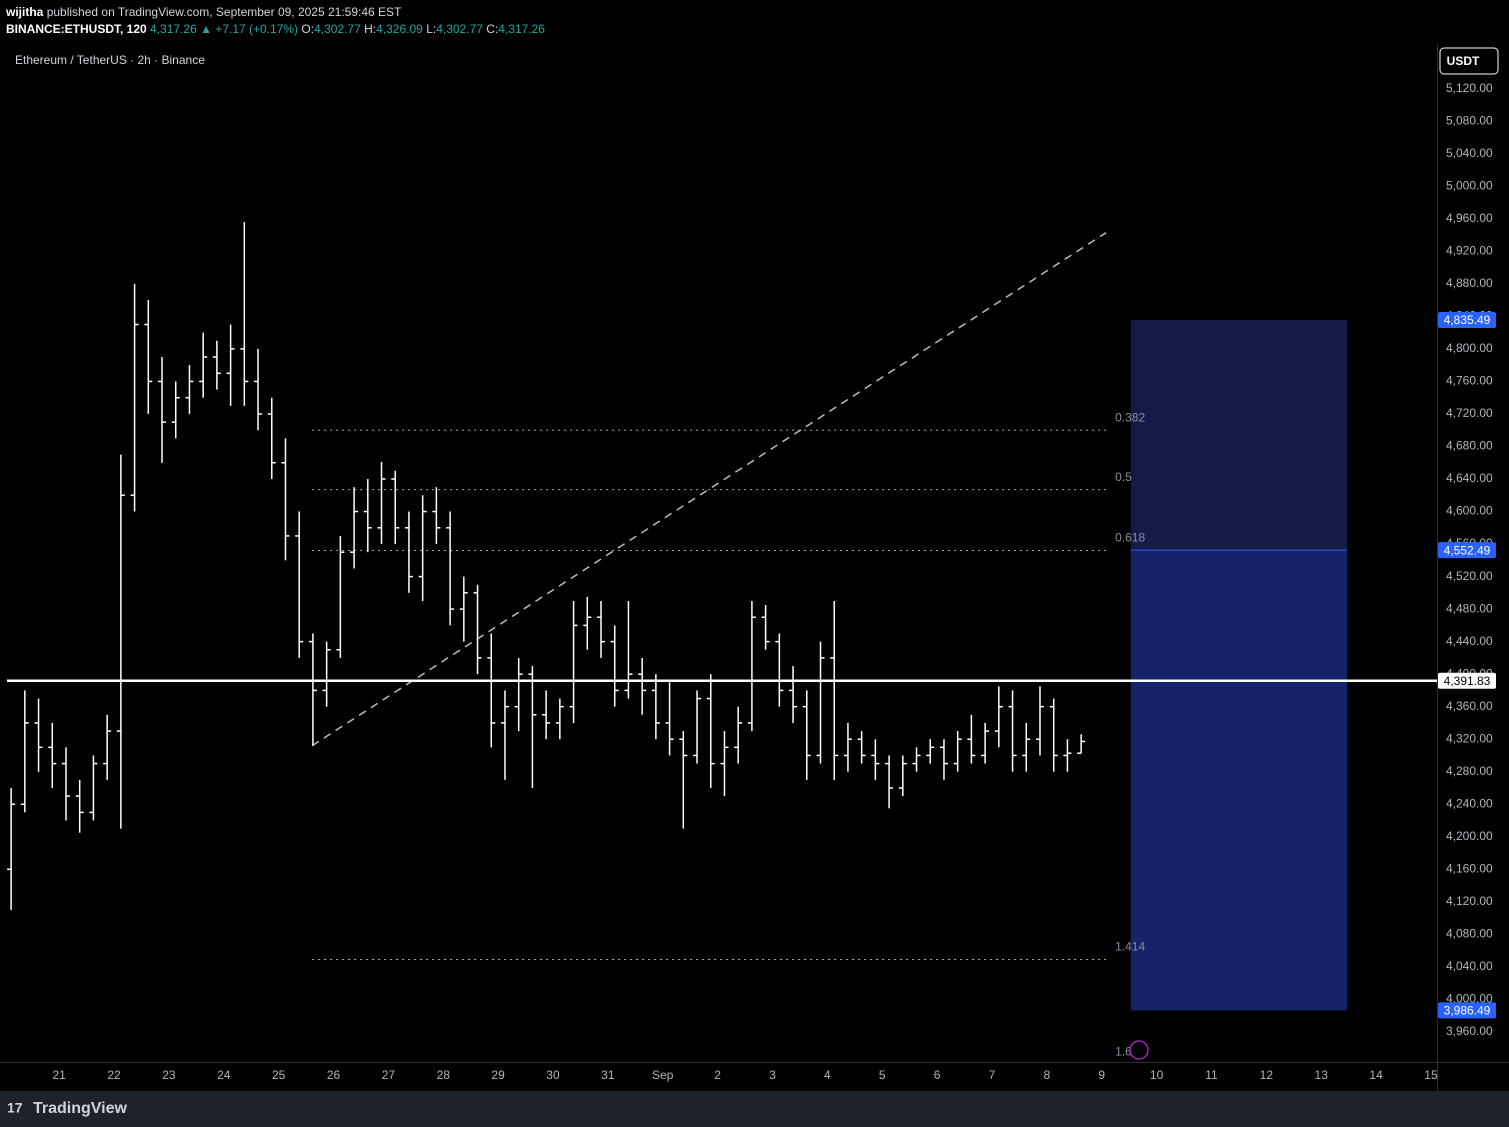  What do you see at coordinates (992, 1075) in the screenshot?
I see `x-tick-label: 7` at bounding box center [992, 1075].